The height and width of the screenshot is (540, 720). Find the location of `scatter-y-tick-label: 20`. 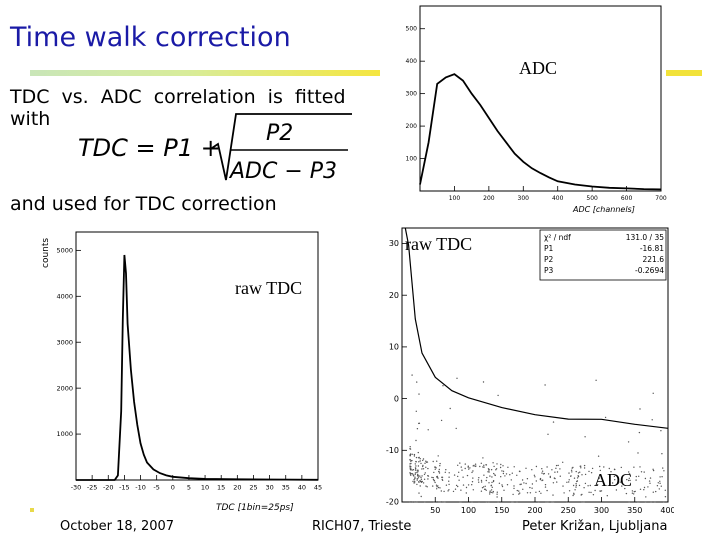

scatter-y-tick-label: 20 is located at coordinates (394, 295).